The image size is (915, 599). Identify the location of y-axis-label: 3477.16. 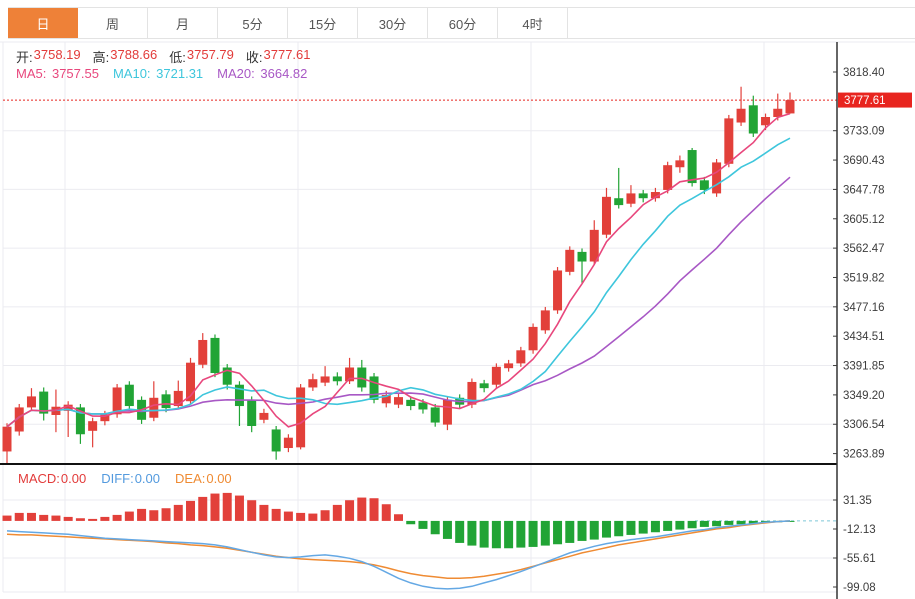
(864, 308).